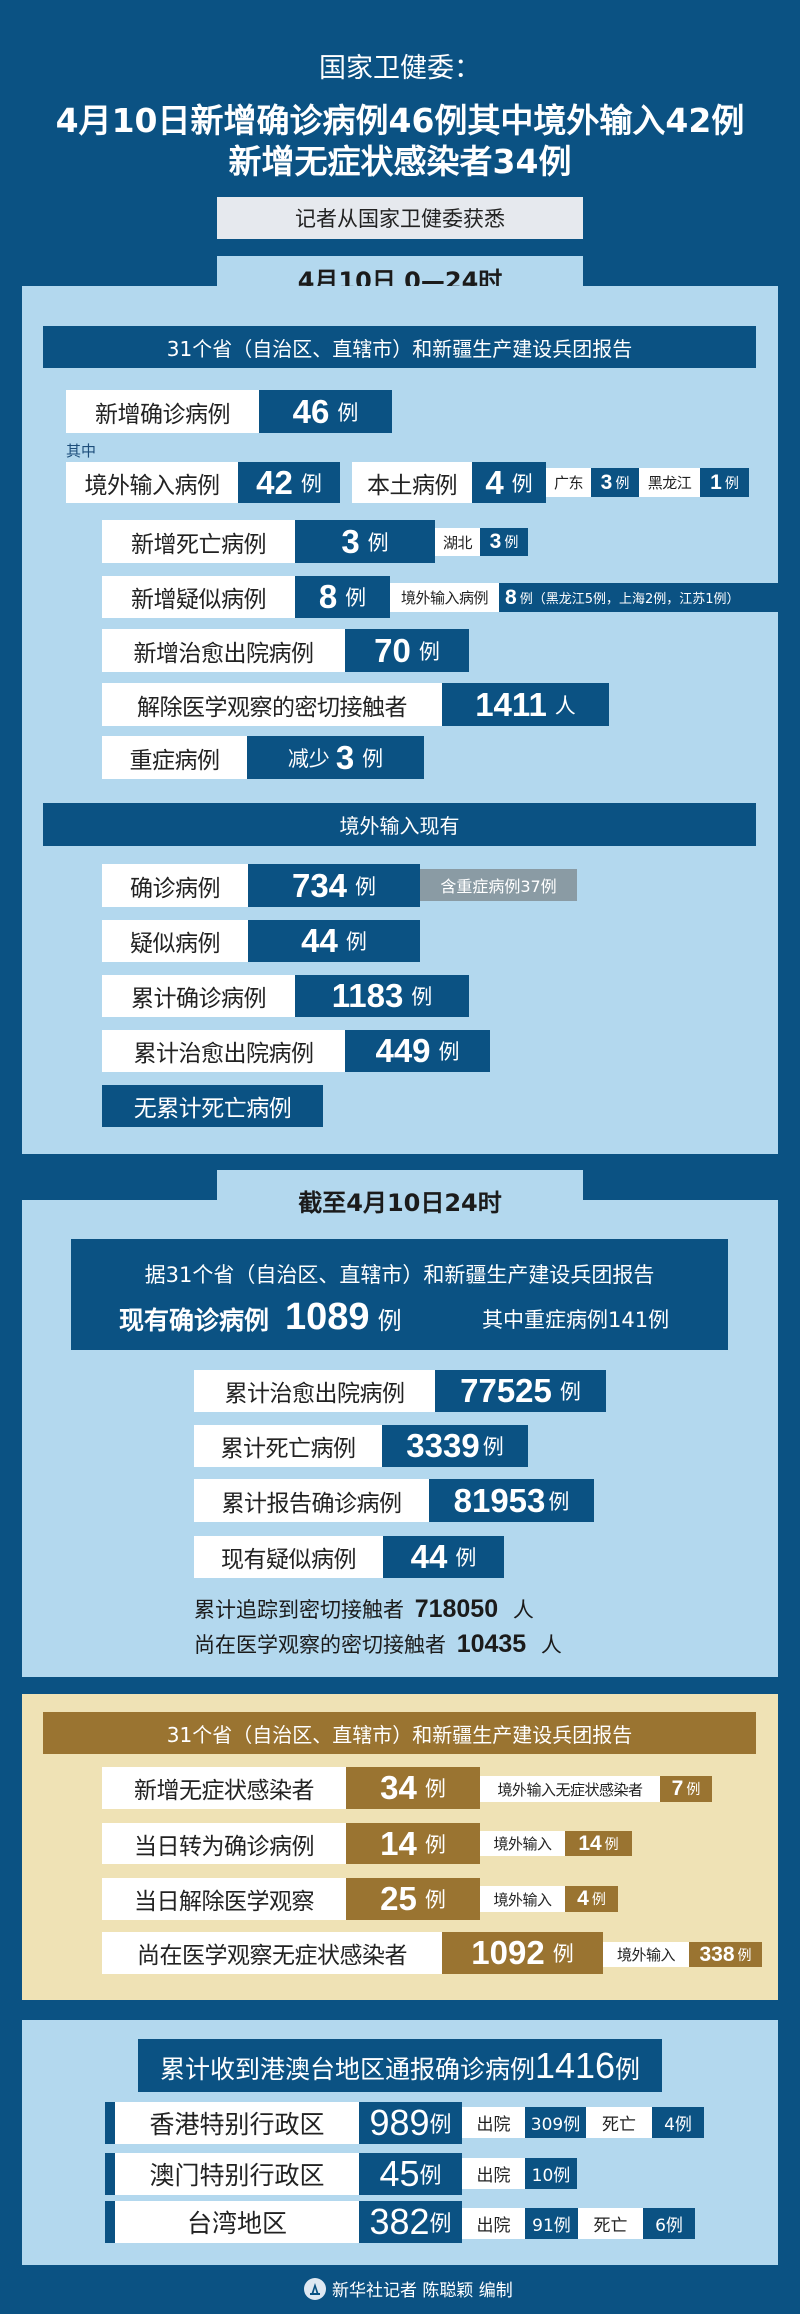 The width and height of the screenshot is (800, 2314). Describe the element at coordinates (568, 482) in the screenshot. I see `local-place-guangdong: 广东` at that location.